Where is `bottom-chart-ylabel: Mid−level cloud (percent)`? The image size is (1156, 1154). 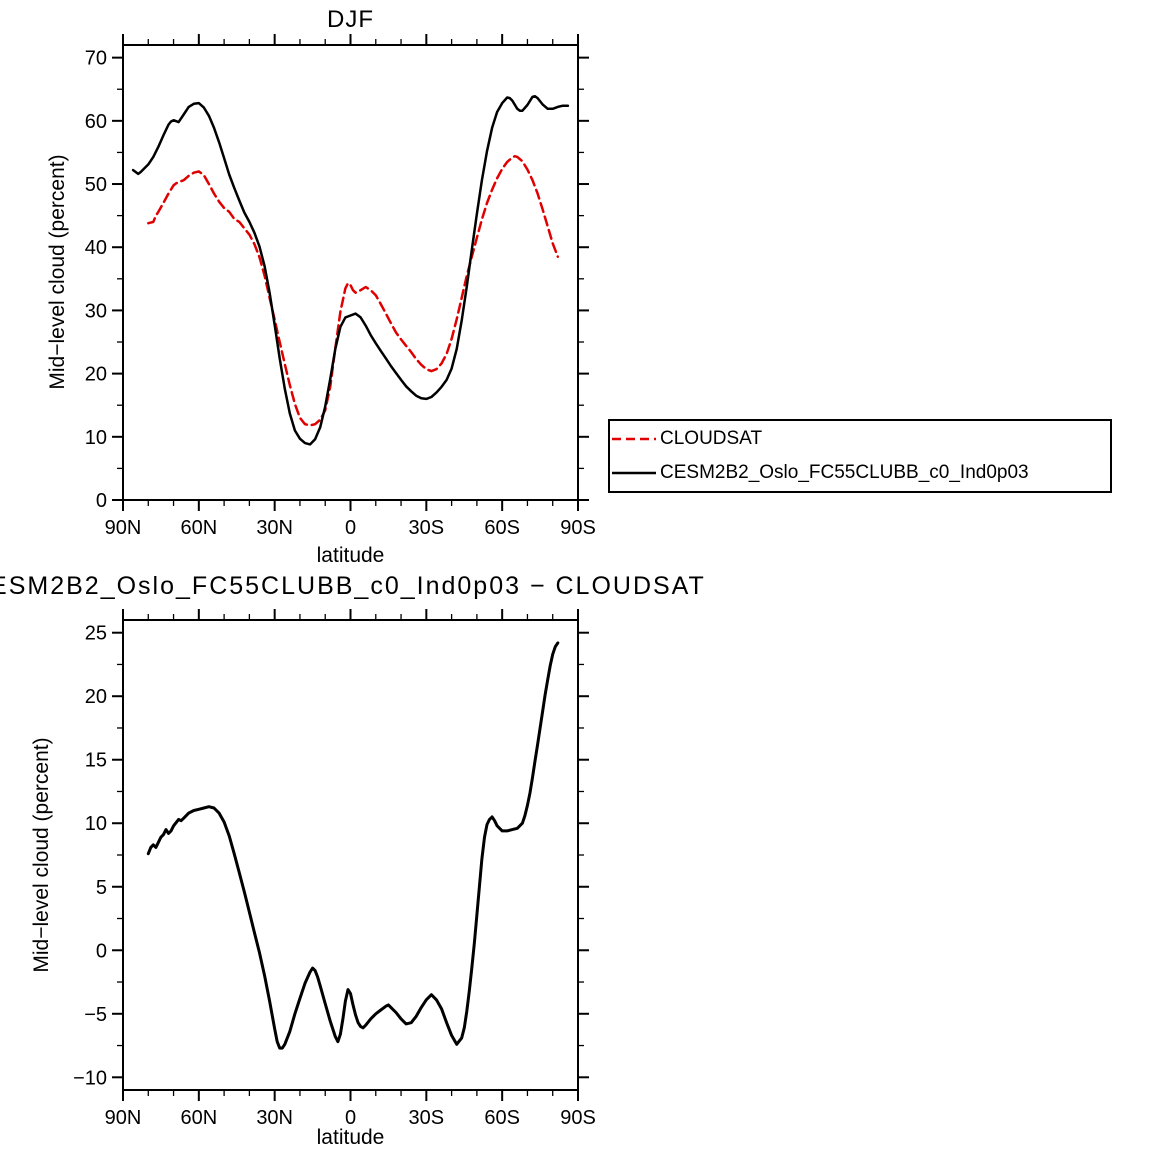 bottom-chart-ylabel: Mid−level cloud (percent) is located at coordinates (41, 855).